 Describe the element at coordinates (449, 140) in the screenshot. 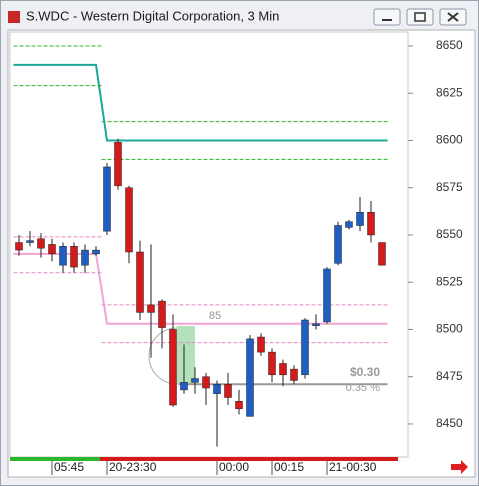

I see `y-tick-label: 8600` at that location.